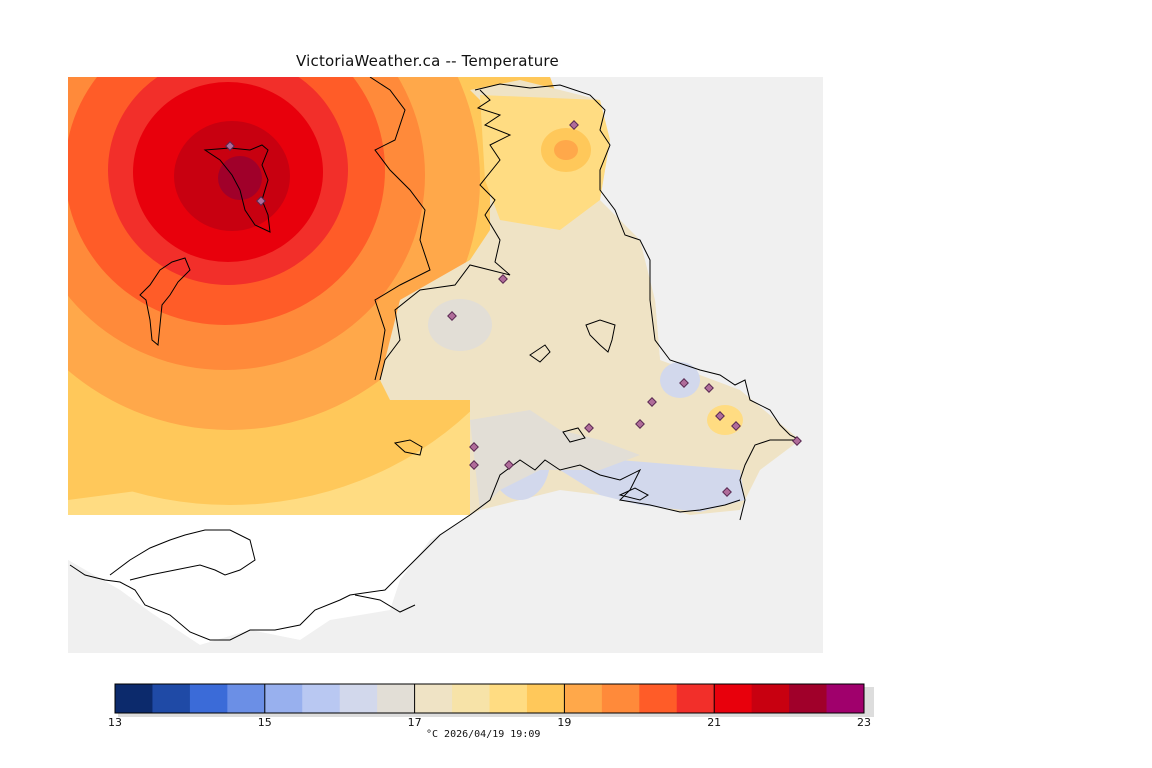 Image resolution: width=1152 pixels, height=768 pixels. Describe the element at coordinates (864, 722) in the screenshot. I see `legend-tick-label: 23` at that location.